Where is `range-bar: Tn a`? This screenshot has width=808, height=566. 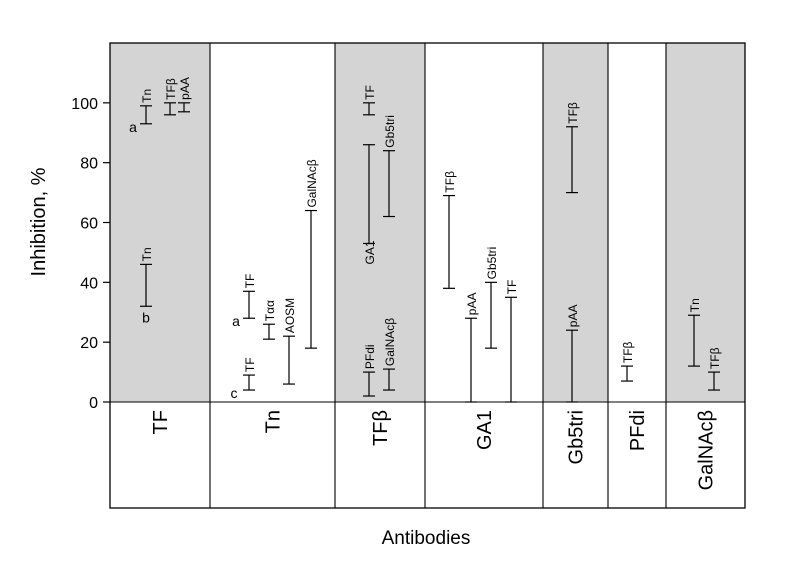 range-bar: Tn a is located at coordinates (141, 112).